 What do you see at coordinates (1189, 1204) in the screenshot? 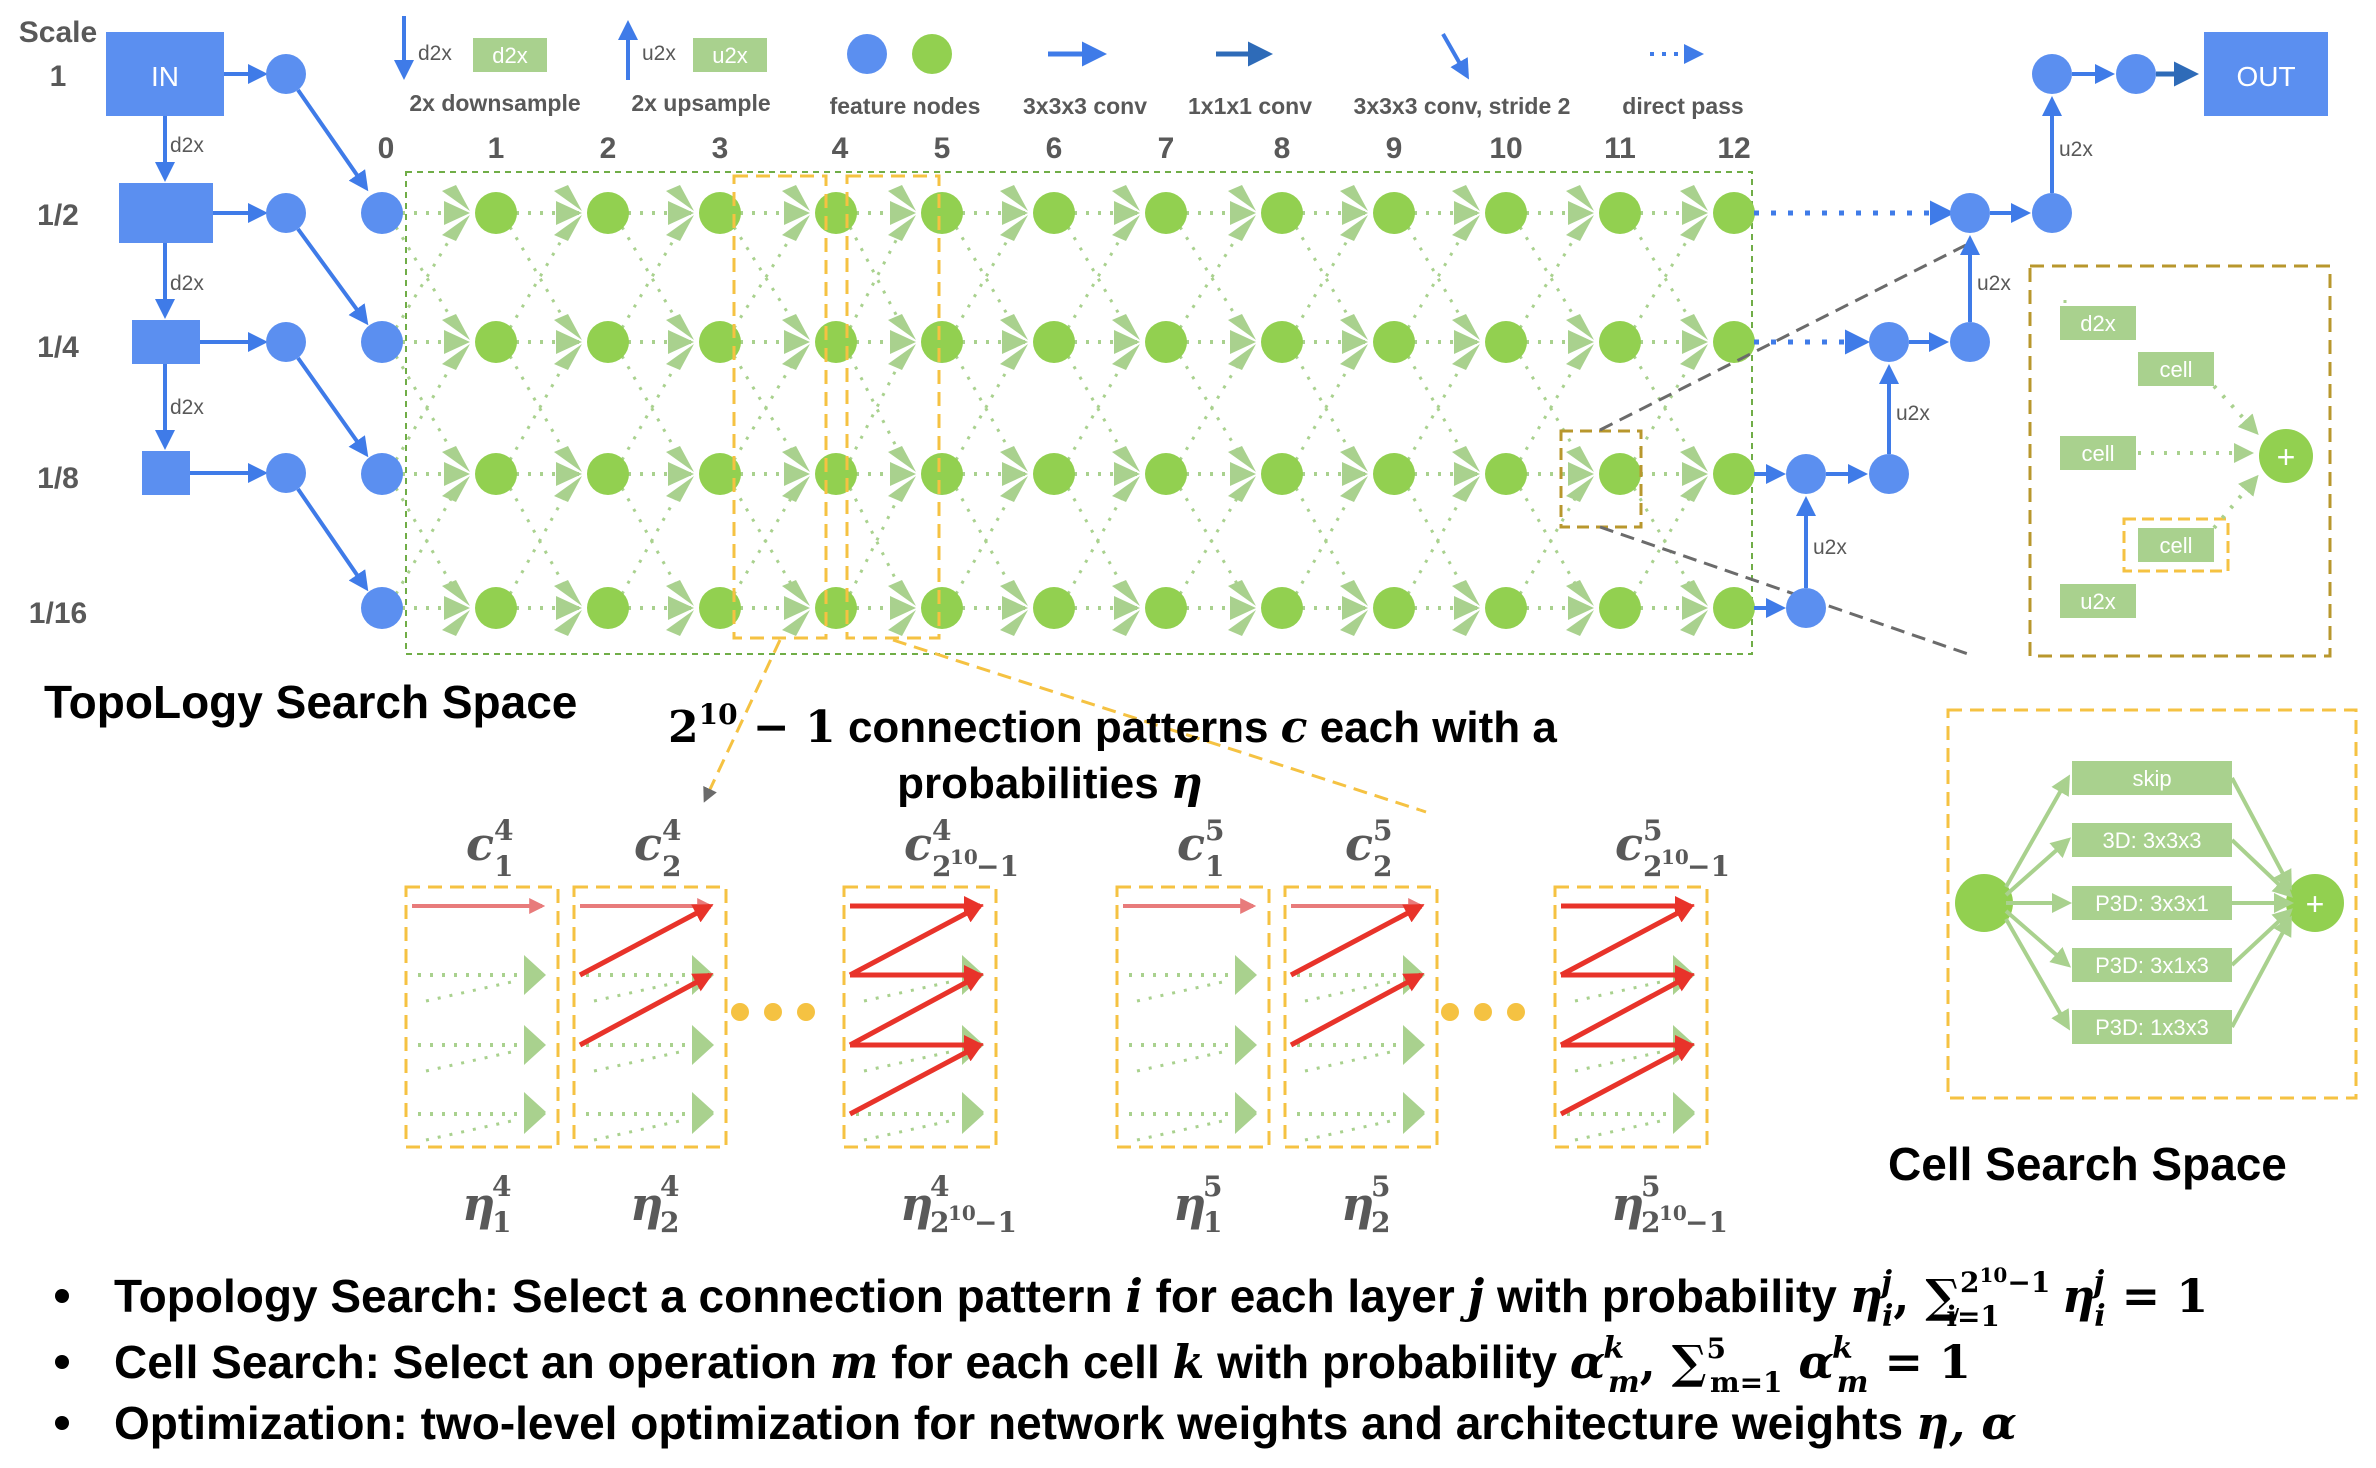
I see `pattern-eta-label: η` at bounding box center [1189, 1204].